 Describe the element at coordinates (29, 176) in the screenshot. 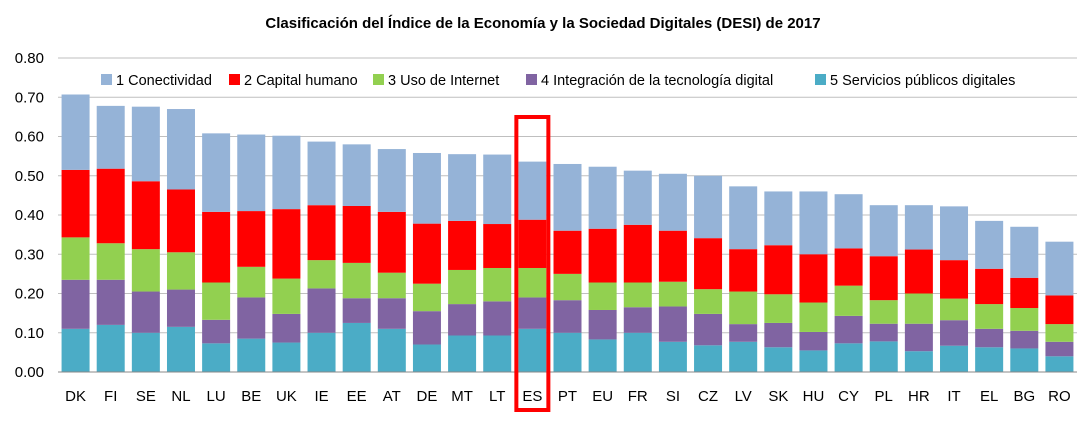

I see `y-tick-label: 0.50` at that location.